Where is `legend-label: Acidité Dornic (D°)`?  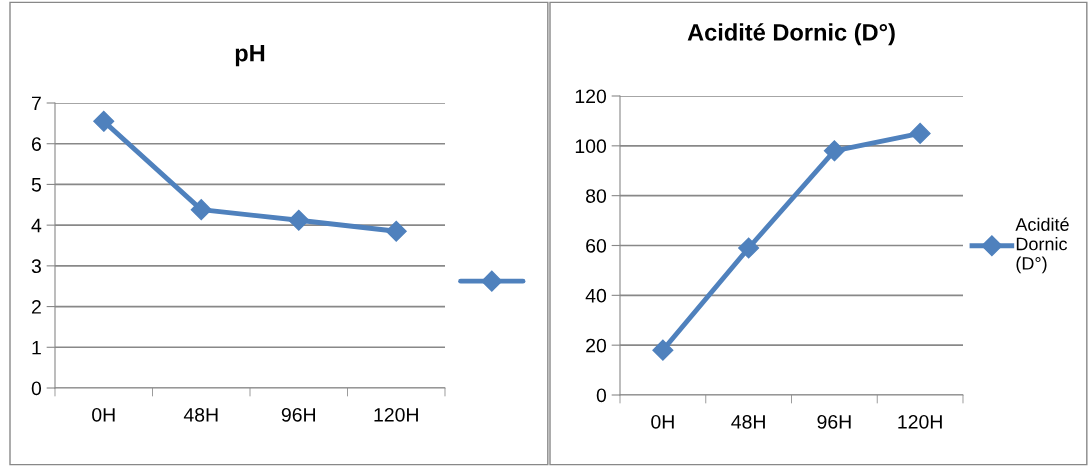
legend-label: Acidité Dornic (D°) is located at coordinates (1042, 245).